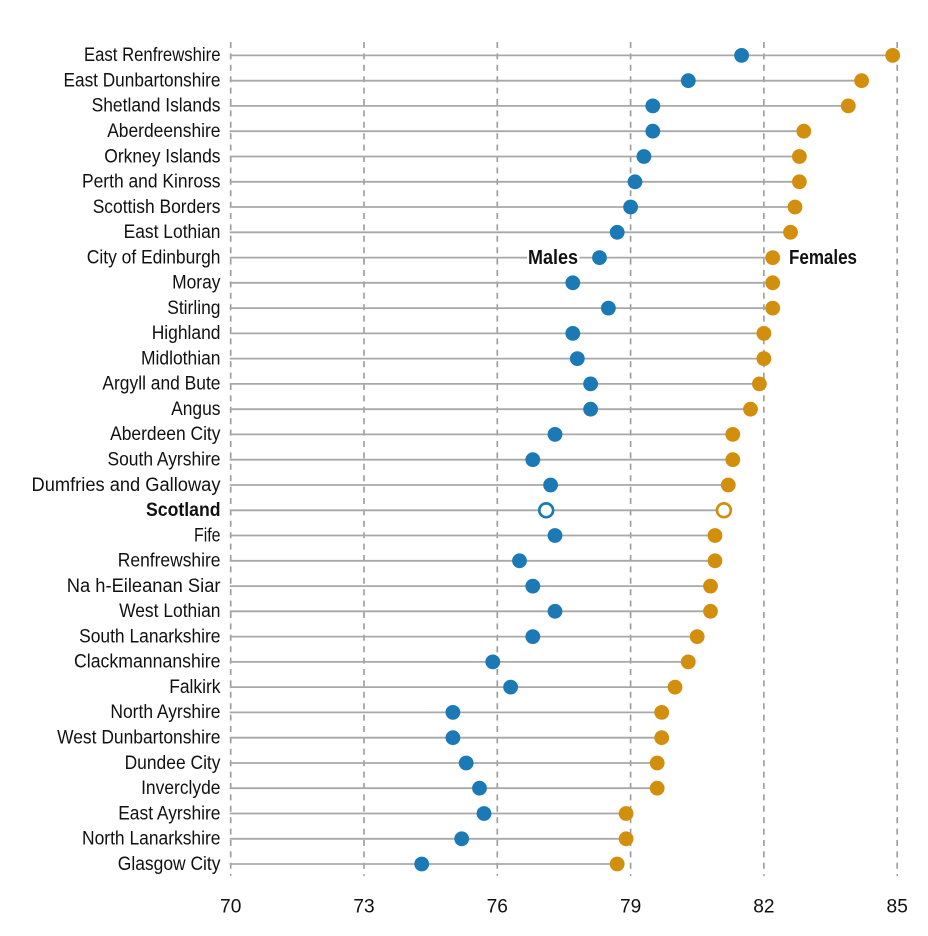  What do you see at coordinates (165, 712) in the screenshot?
I see `svg-text: North Ayrshire` at bounding box center [165, 712].